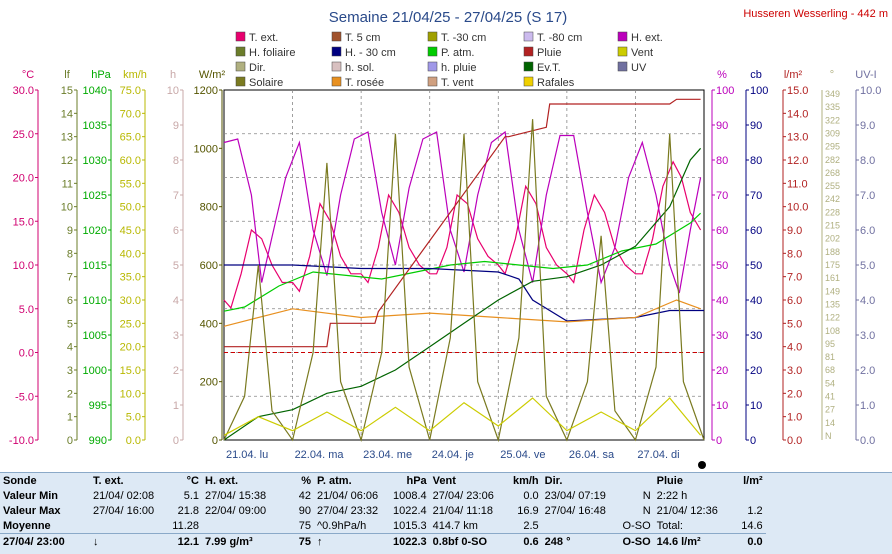 The width and height of the screenshot is (892, 554). I want to click on row-label: Valeur Max, so click(32, 510).